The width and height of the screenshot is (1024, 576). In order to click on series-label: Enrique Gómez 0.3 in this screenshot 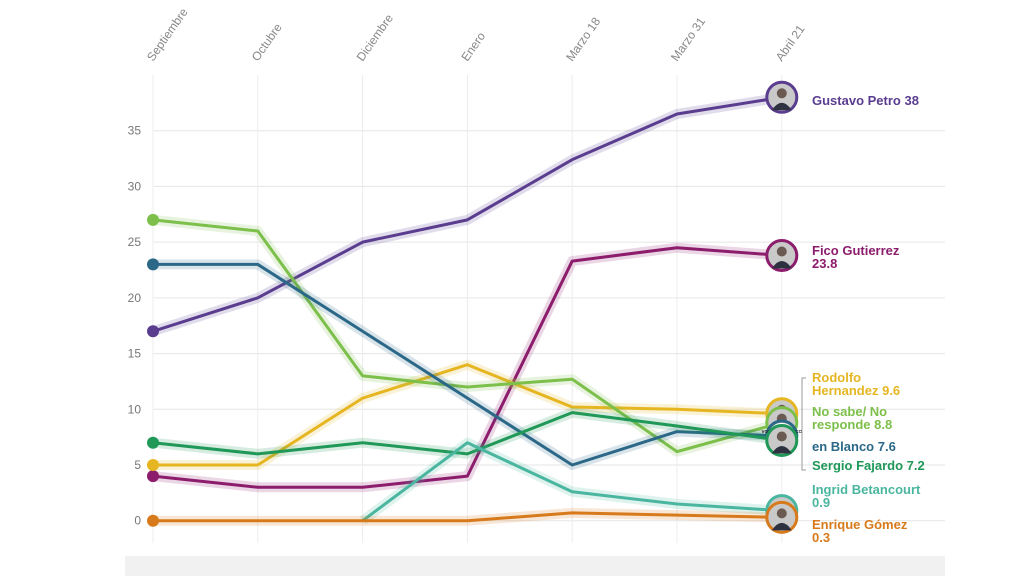, I will do `click(862, 531)`.